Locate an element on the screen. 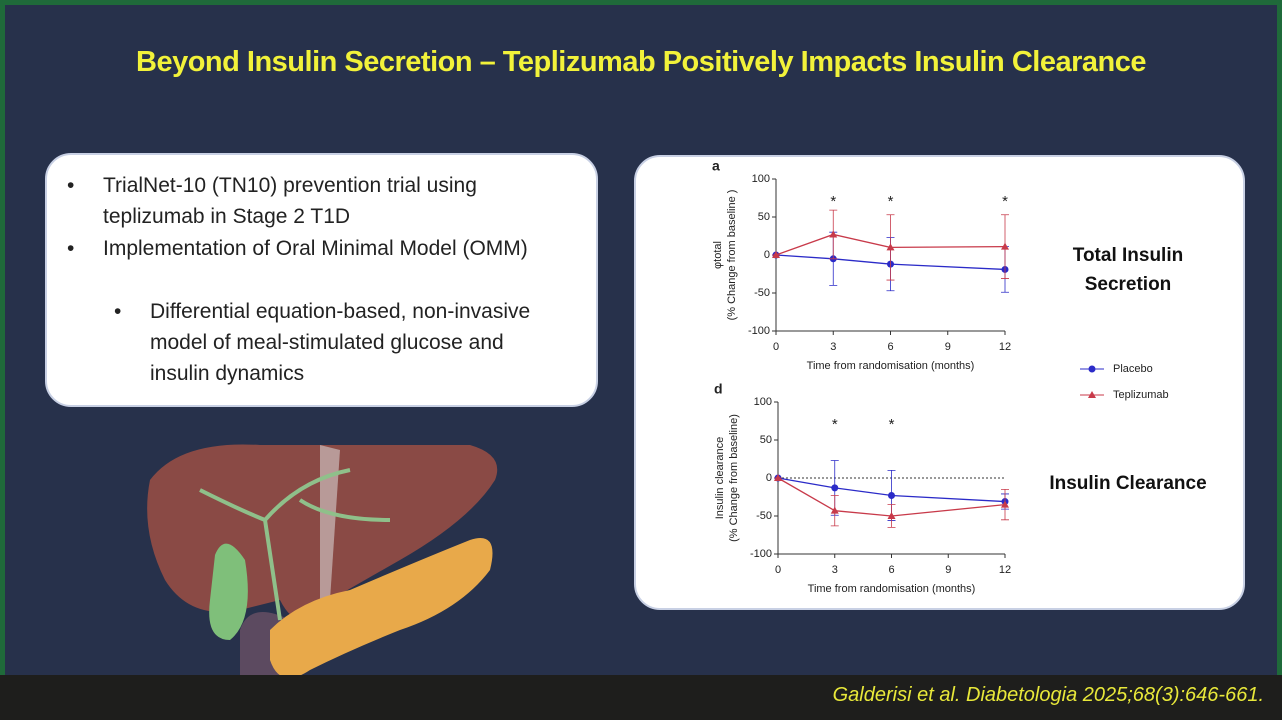  pancreas is located at coordinates (381, 608).